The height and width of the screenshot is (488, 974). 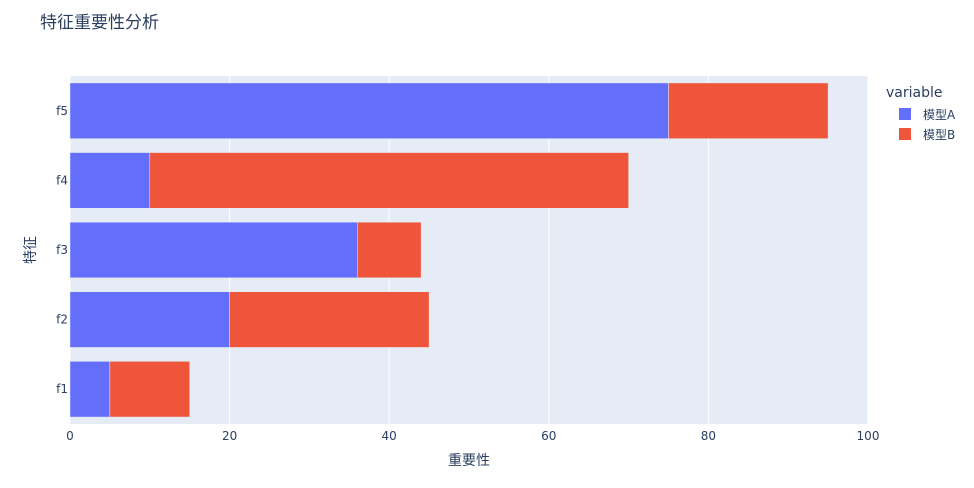 I want to click on y-axis-ticks: f1 f2 f3 f4 f5, so click(x=62, y=250).